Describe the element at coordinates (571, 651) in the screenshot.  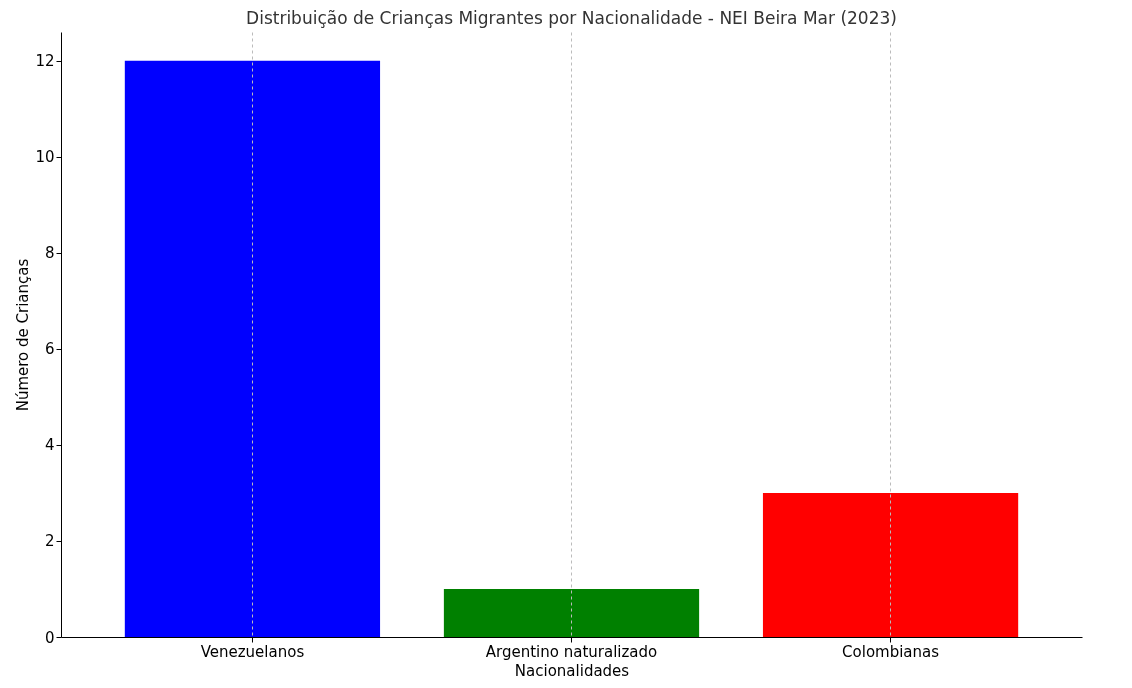
I see `x-tick-label: Argentino naturalizado` at that location.